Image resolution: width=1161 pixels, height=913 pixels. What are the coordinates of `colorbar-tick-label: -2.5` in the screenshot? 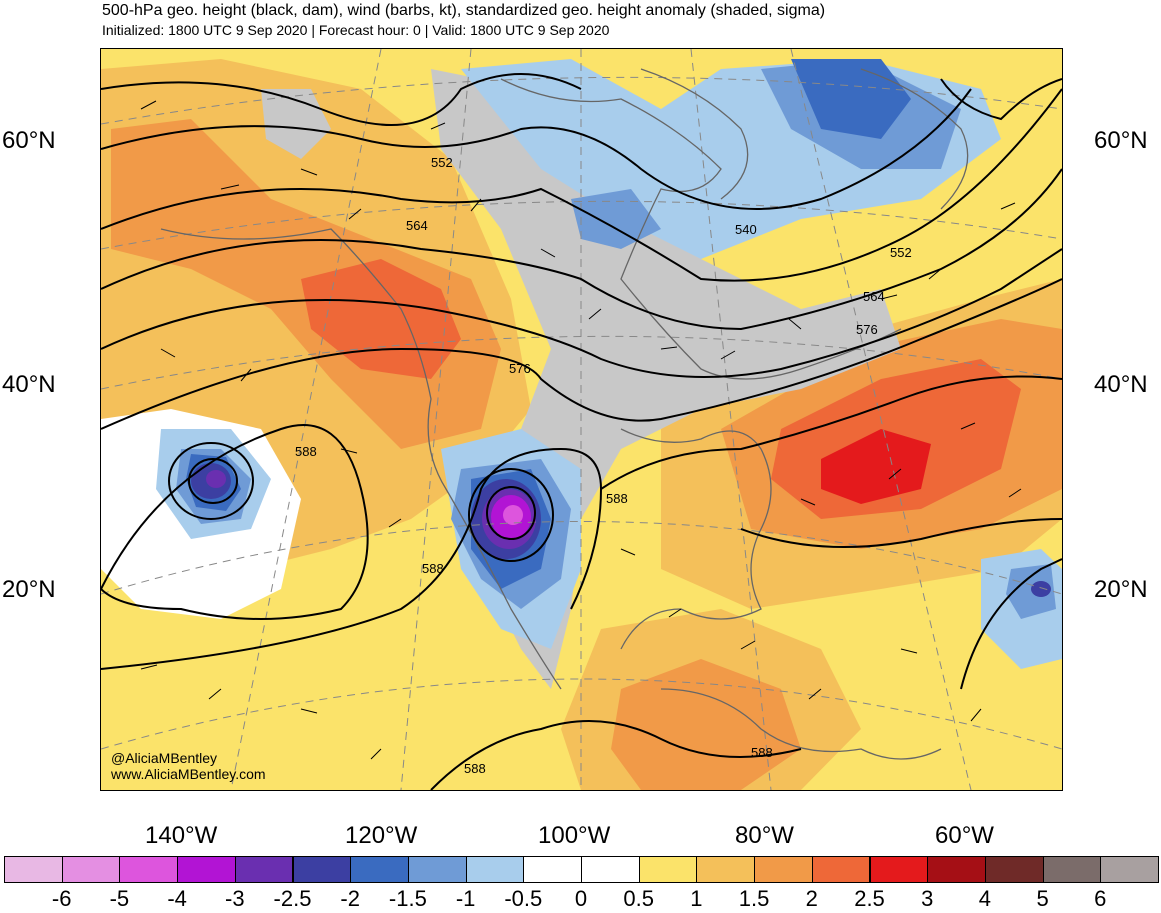 It's located at (292, 898).